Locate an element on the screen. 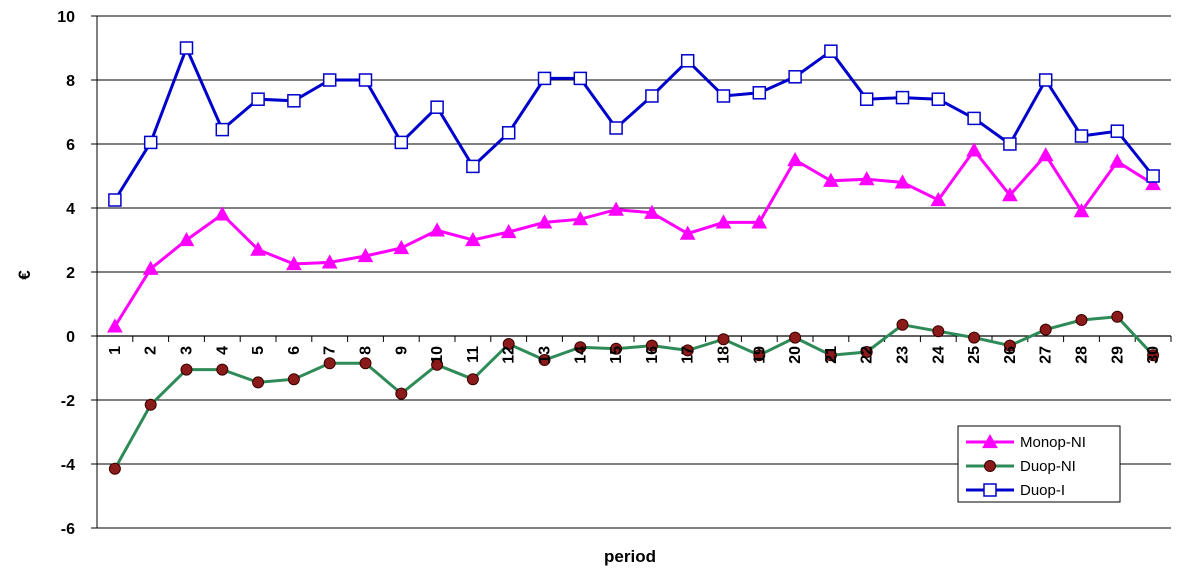  x-tick-label: 19 is located at coordinates (759, 355).